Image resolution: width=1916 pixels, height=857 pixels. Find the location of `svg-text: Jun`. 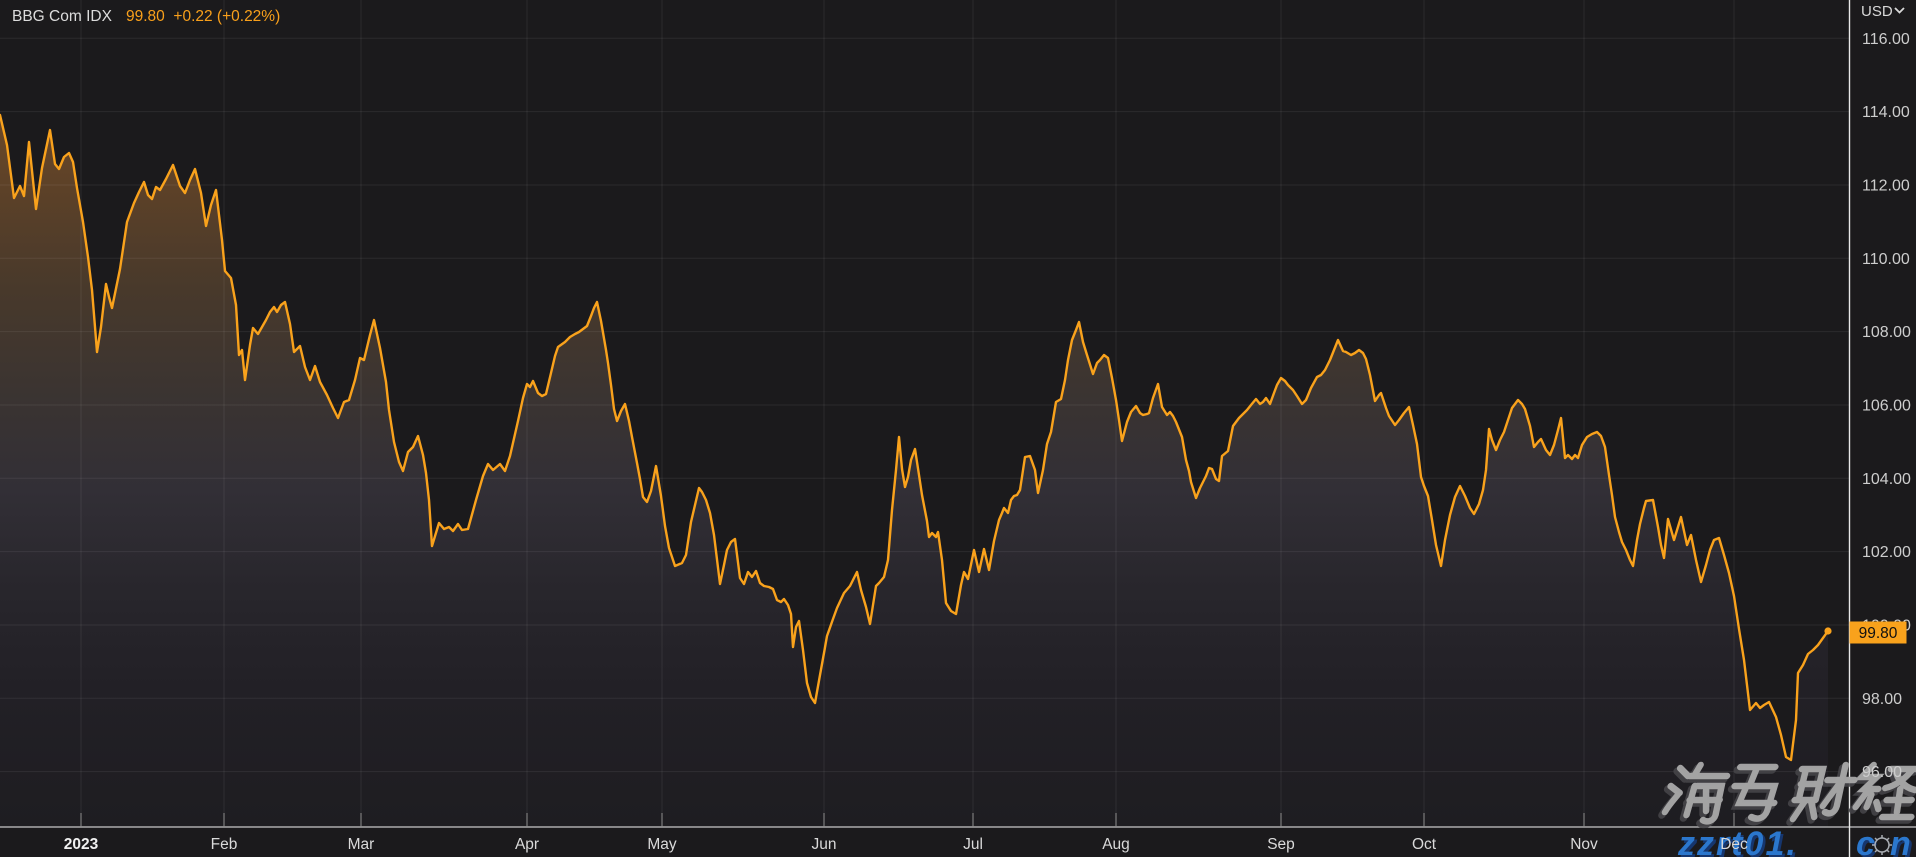

svg-text: Jun is located at coordinates (824, 844).